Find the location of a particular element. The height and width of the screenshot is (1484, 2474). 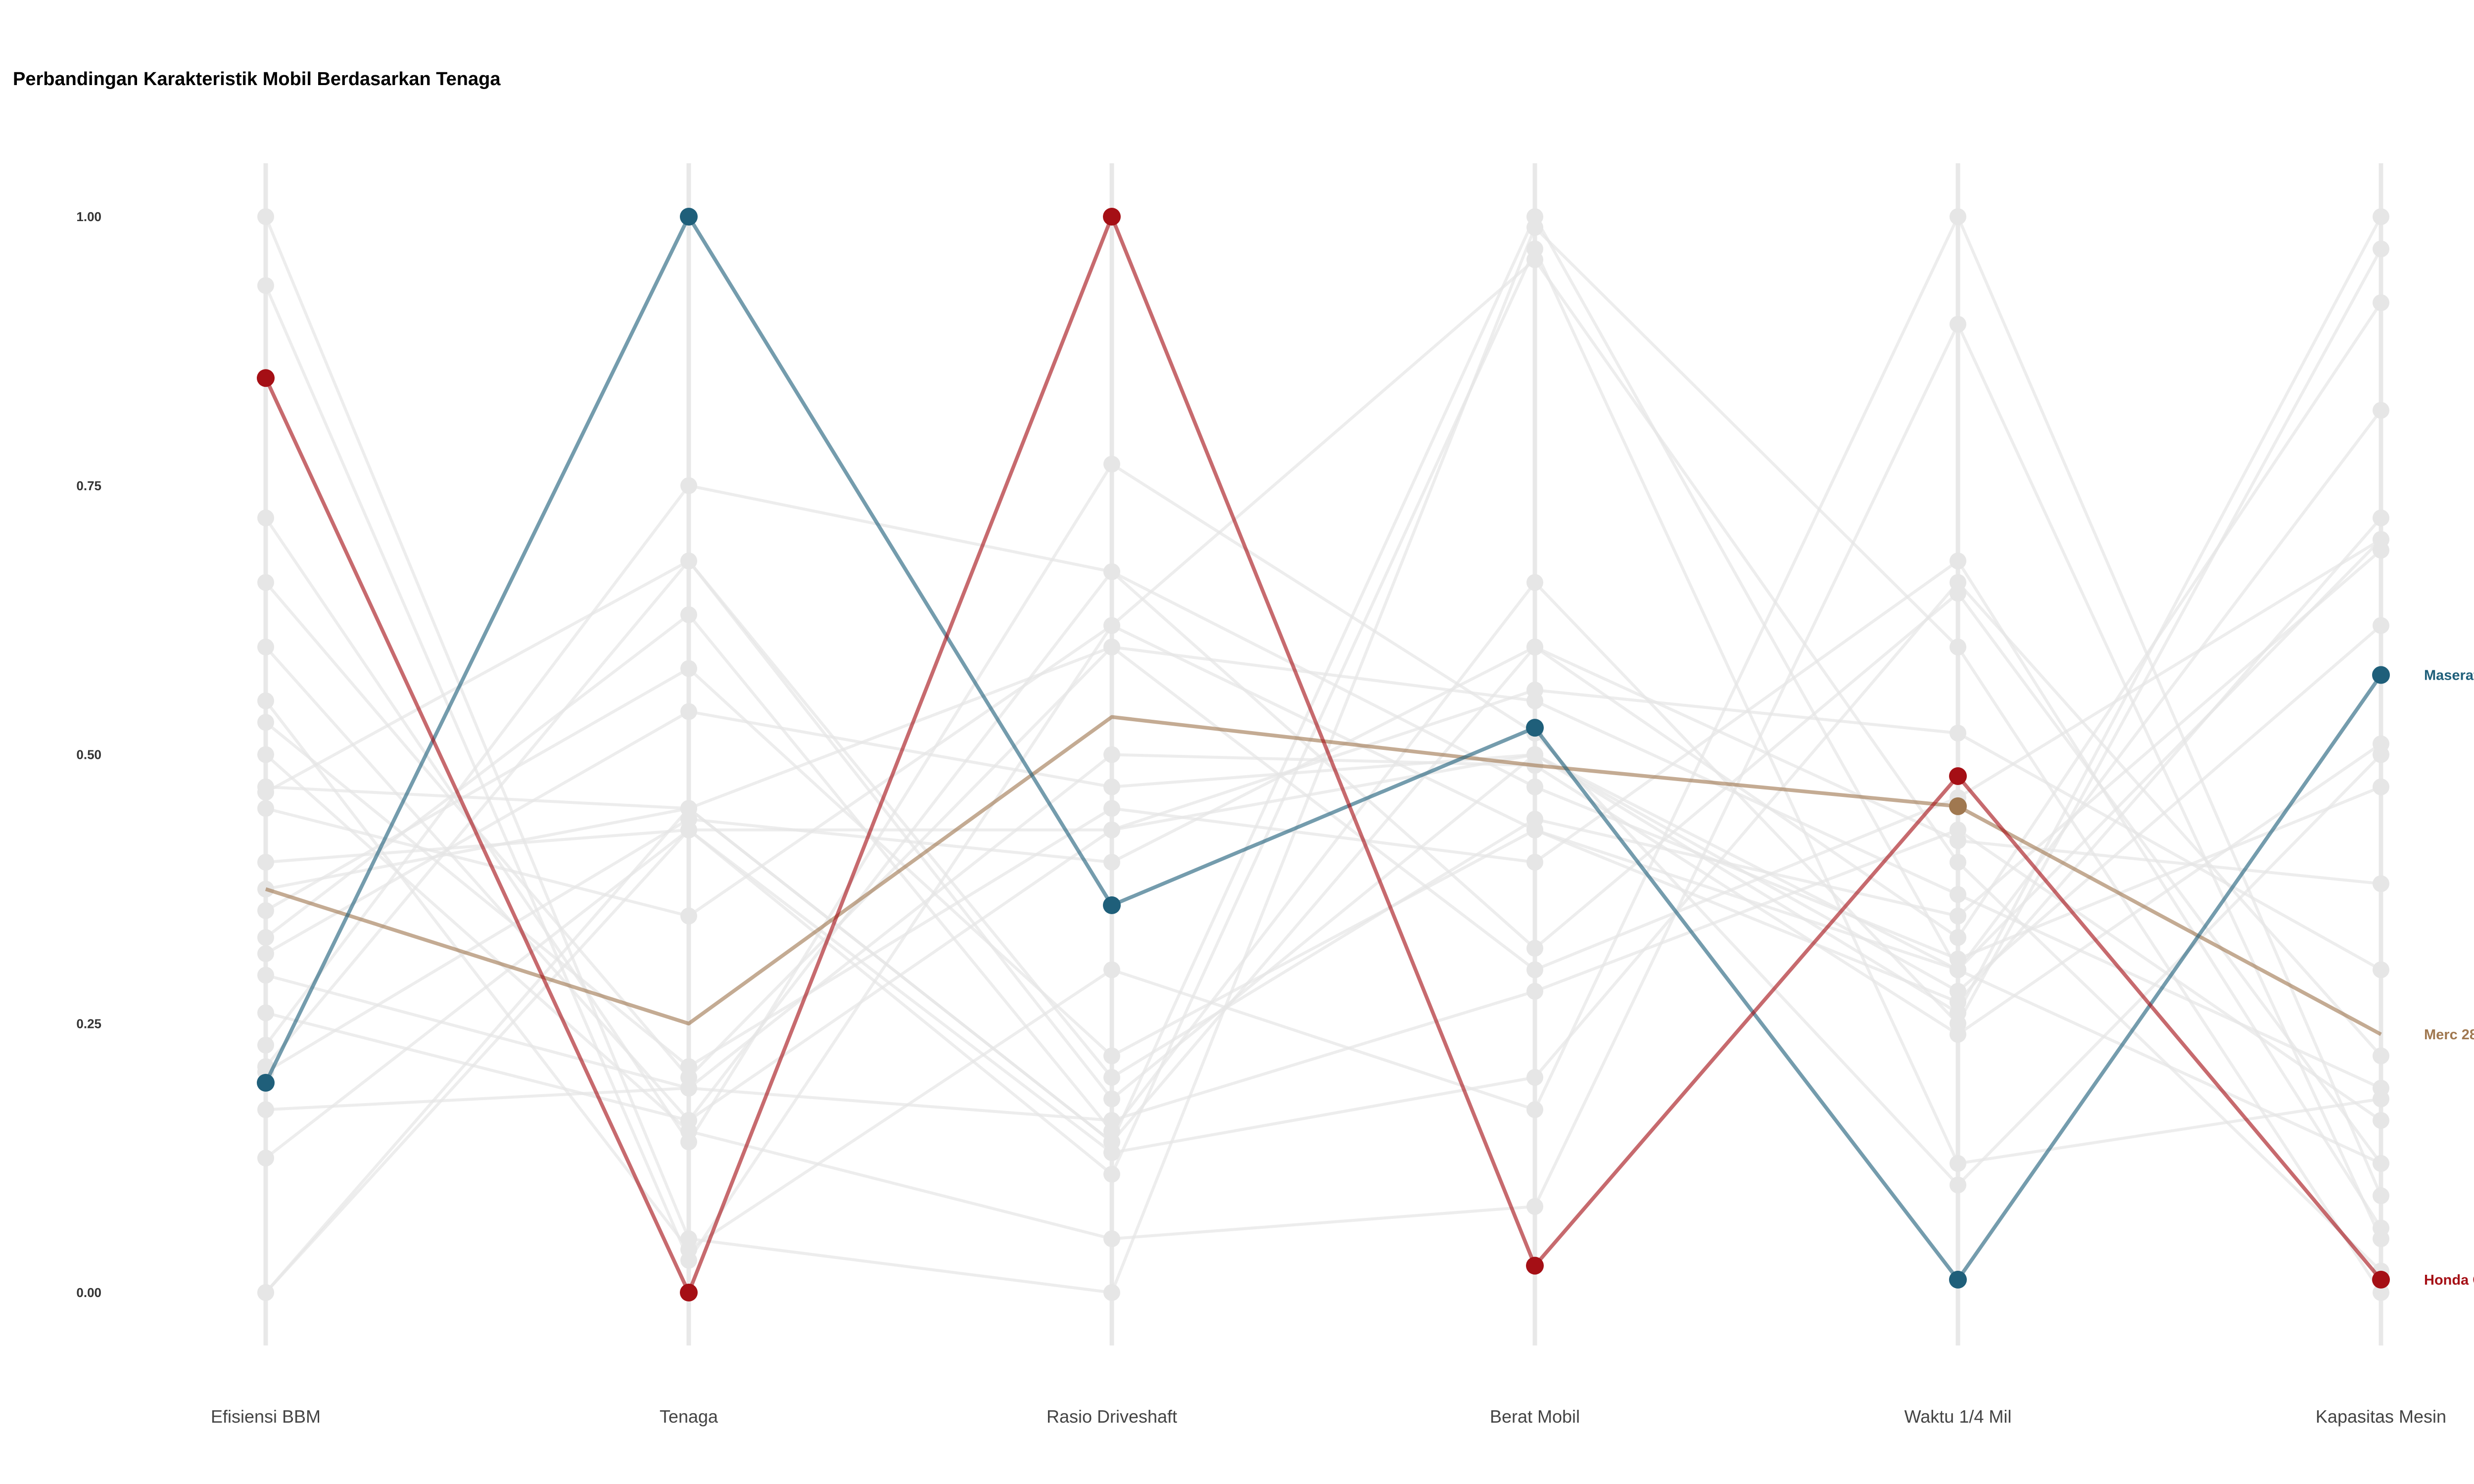

highlighted-labels-group: Merc 280 Maserati Bora Honda Civic is located at coordinates (2449, 978).